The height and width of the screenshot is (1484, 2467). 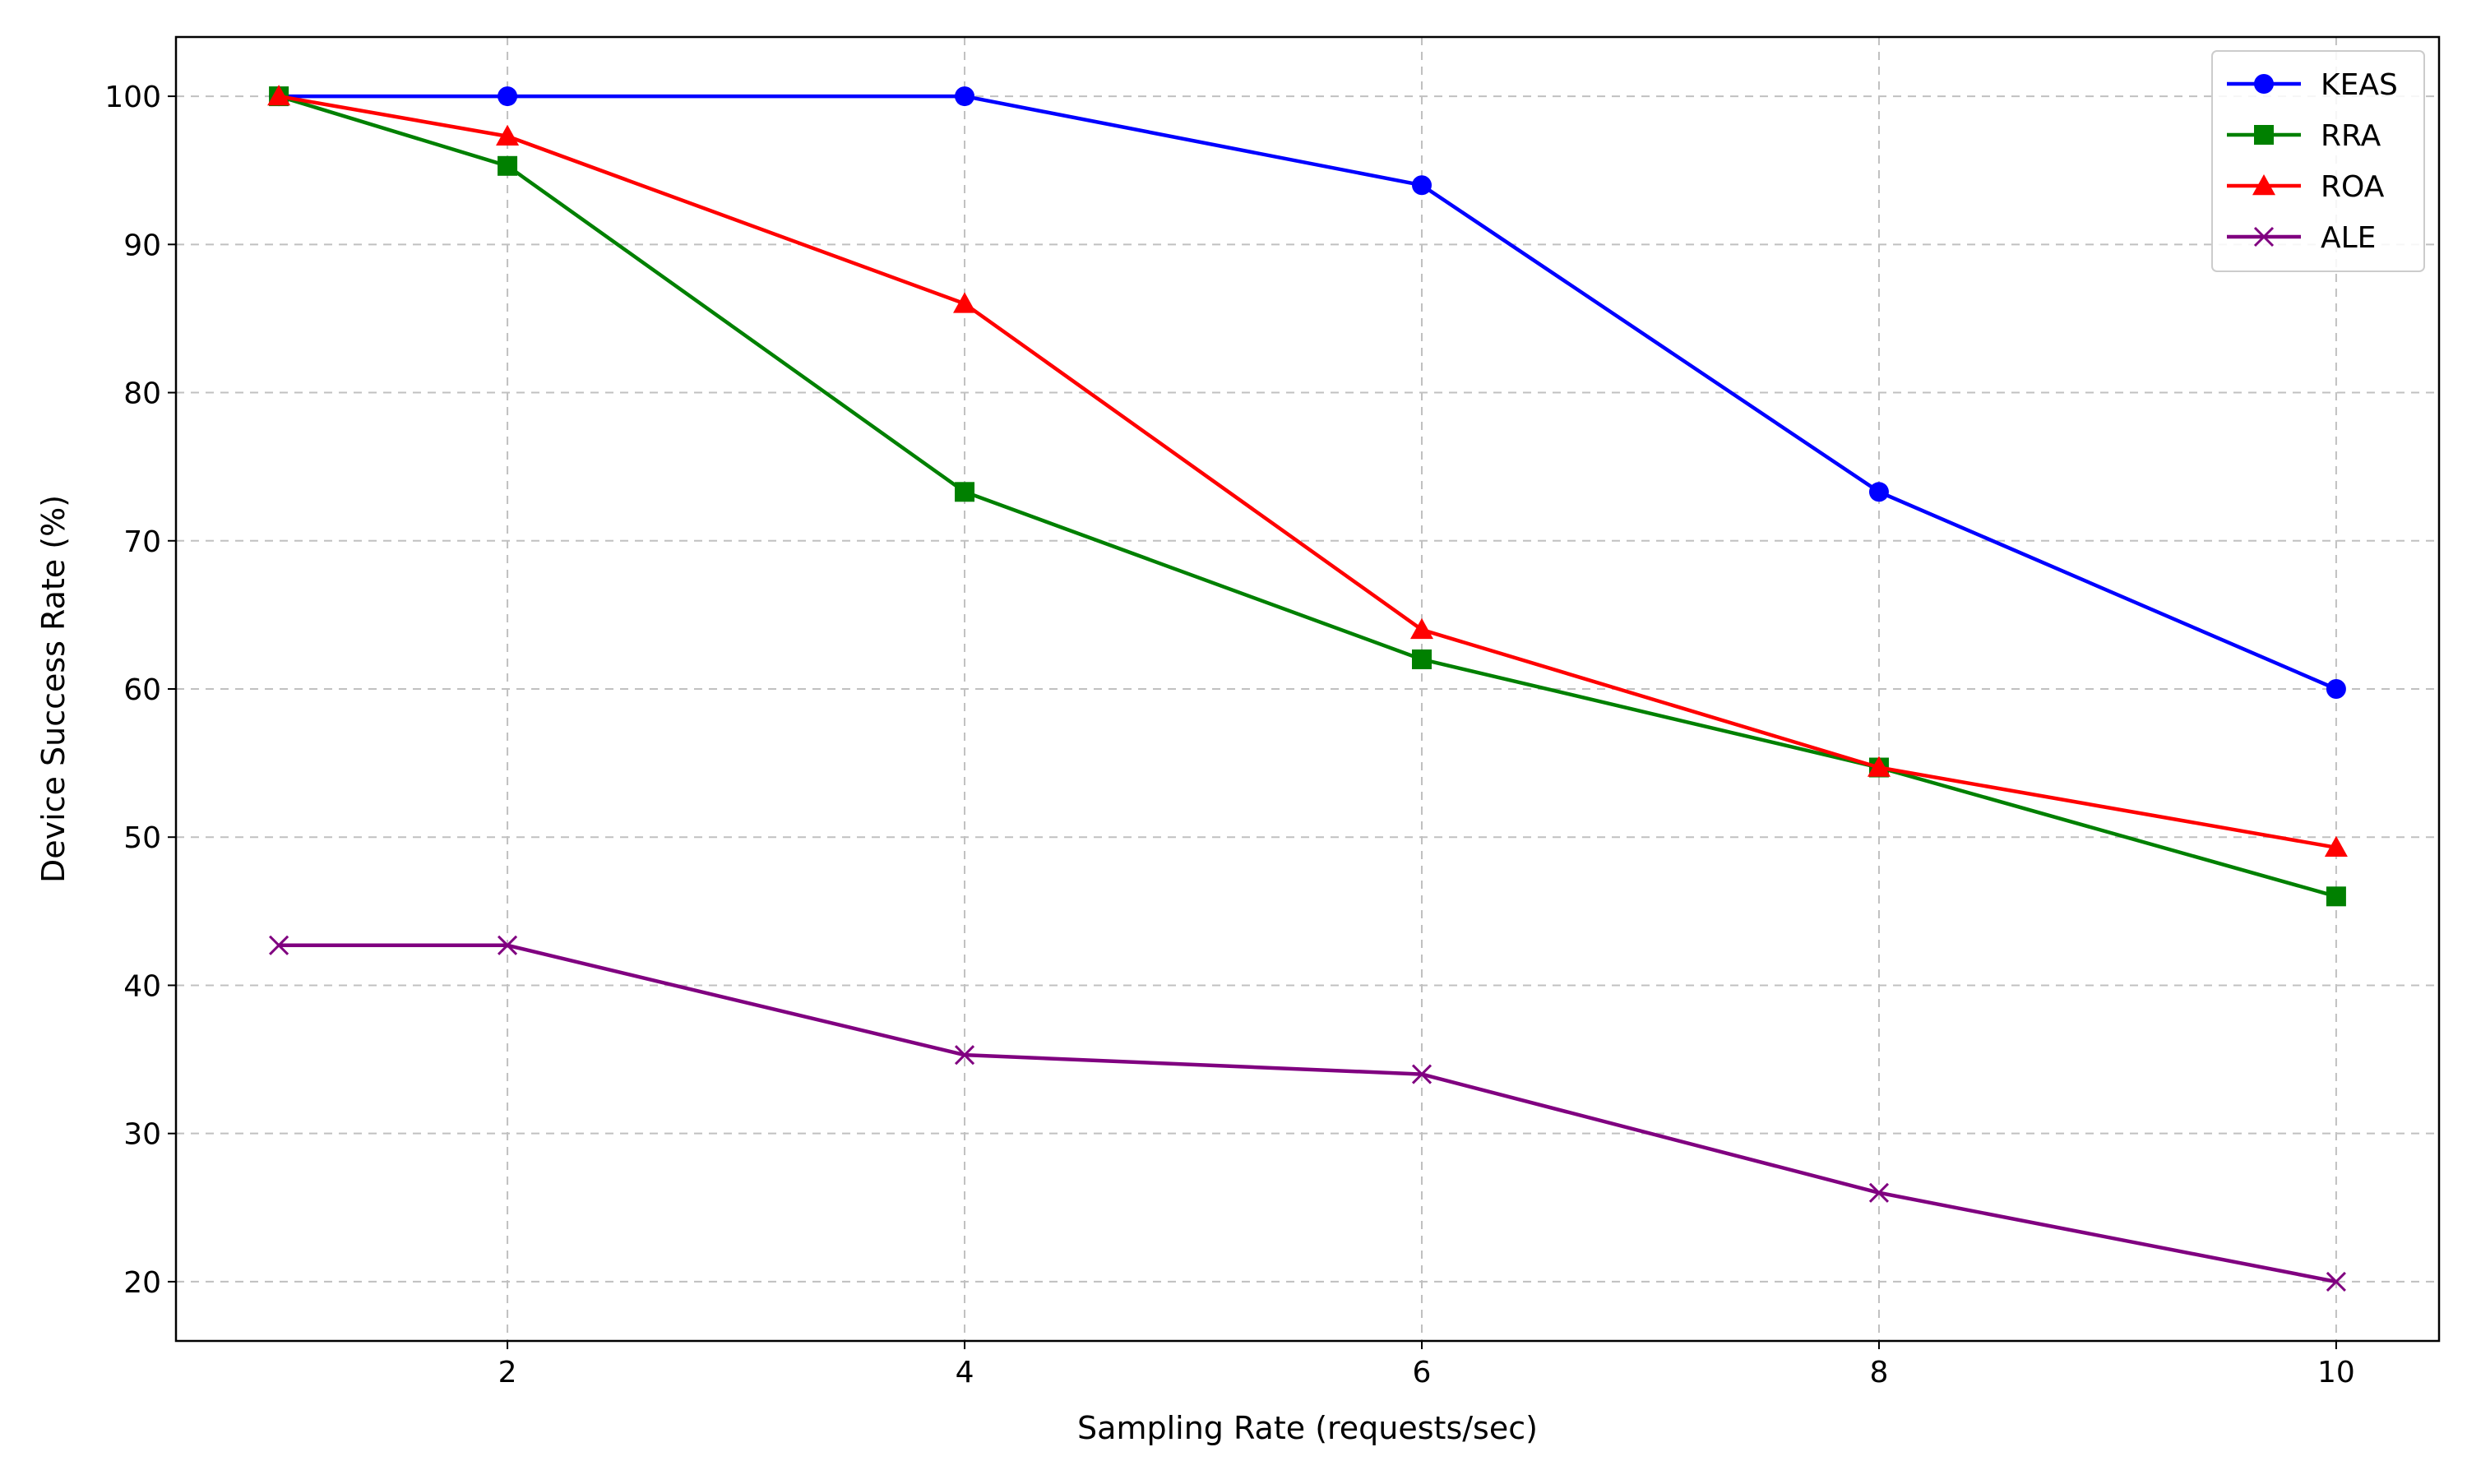 I want to click on x-axis-title: Sampling Rate (requests/sec), so click(x=1307, y=1428).